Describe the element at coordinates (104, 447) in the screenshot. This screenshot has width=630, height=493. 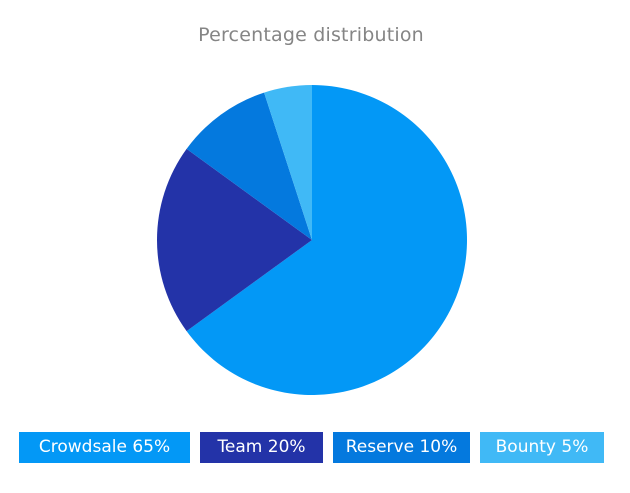
I see `legend-item-crowdsale: Crowdsale 65%` at that location.